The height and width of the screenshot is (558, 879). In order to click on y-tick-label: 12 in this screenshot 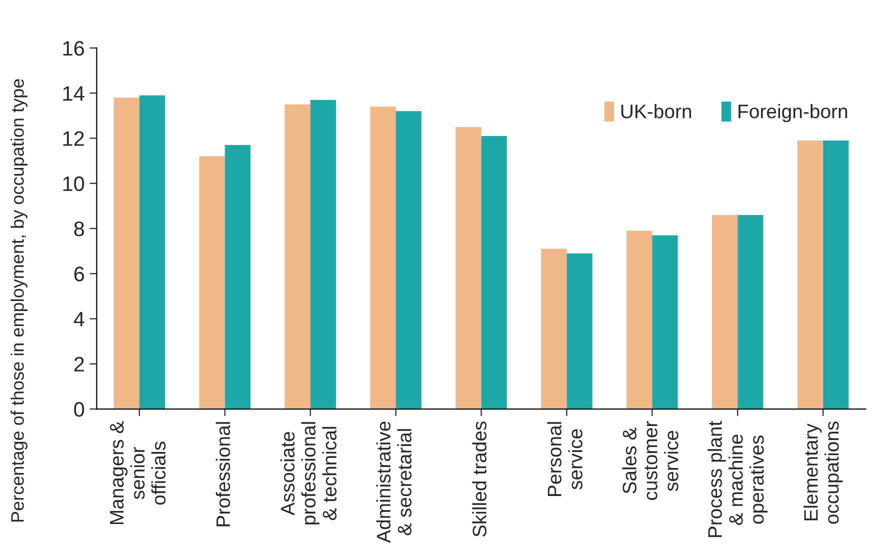, I will do `click(73, 138)`.